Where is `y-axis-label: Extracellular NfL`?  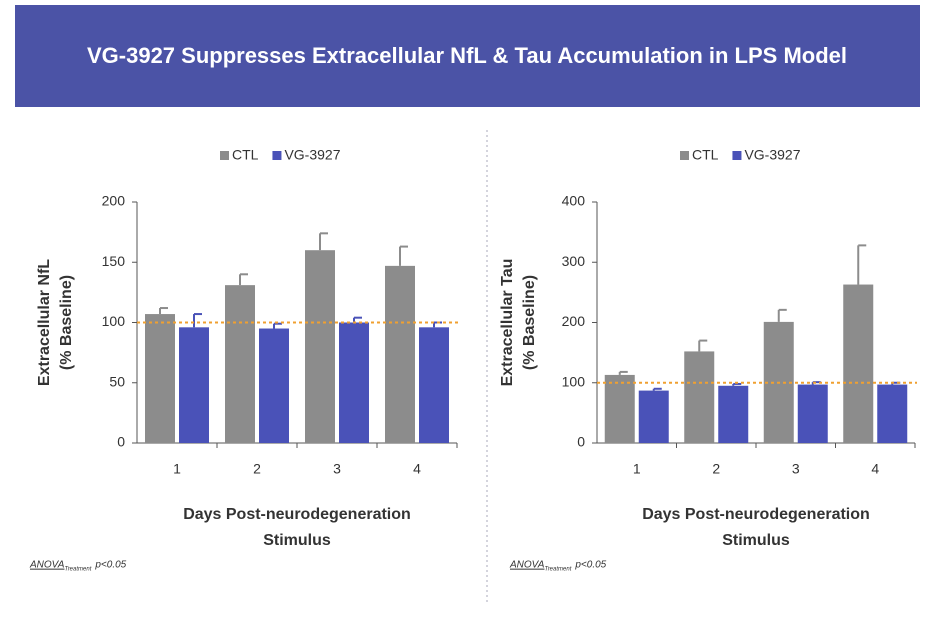
y-axis-label: Extracellular NfL is located at coordinates (44, 322).